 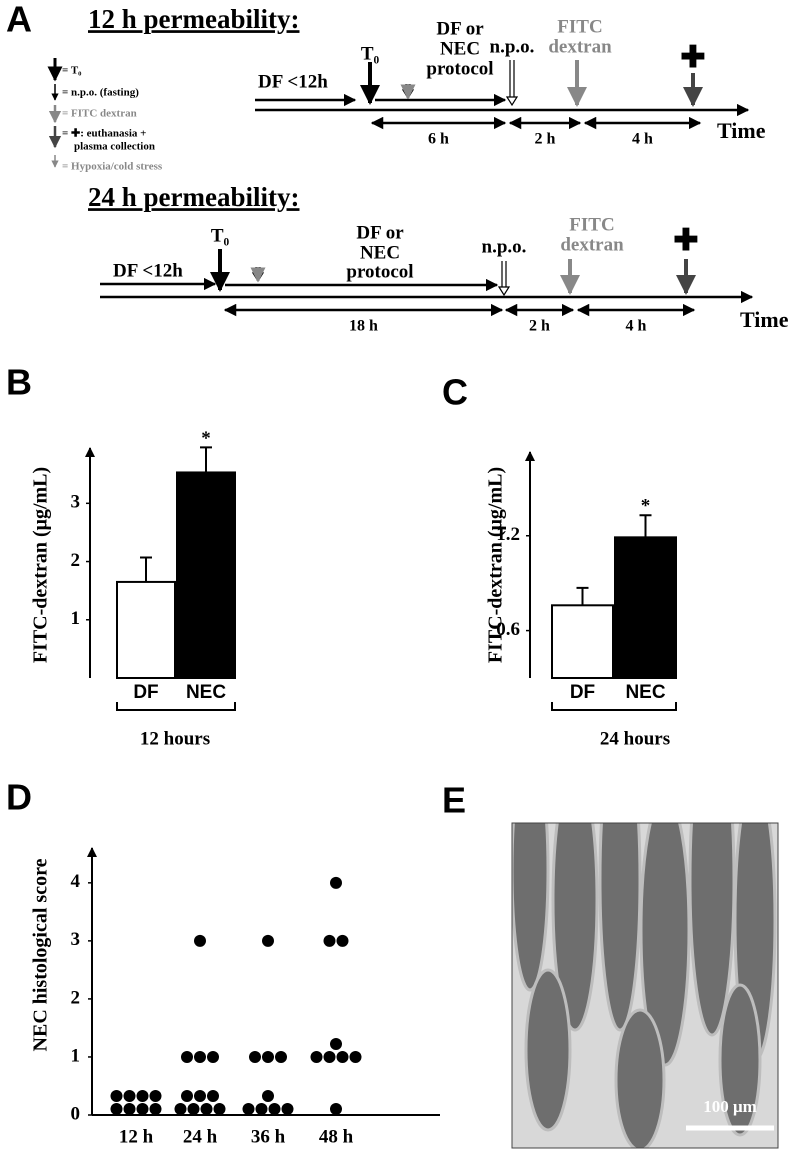 What do you see at coordinates (692, 57) in the screenshot?
I see `label: ✚` at bounding box center [692, 57].